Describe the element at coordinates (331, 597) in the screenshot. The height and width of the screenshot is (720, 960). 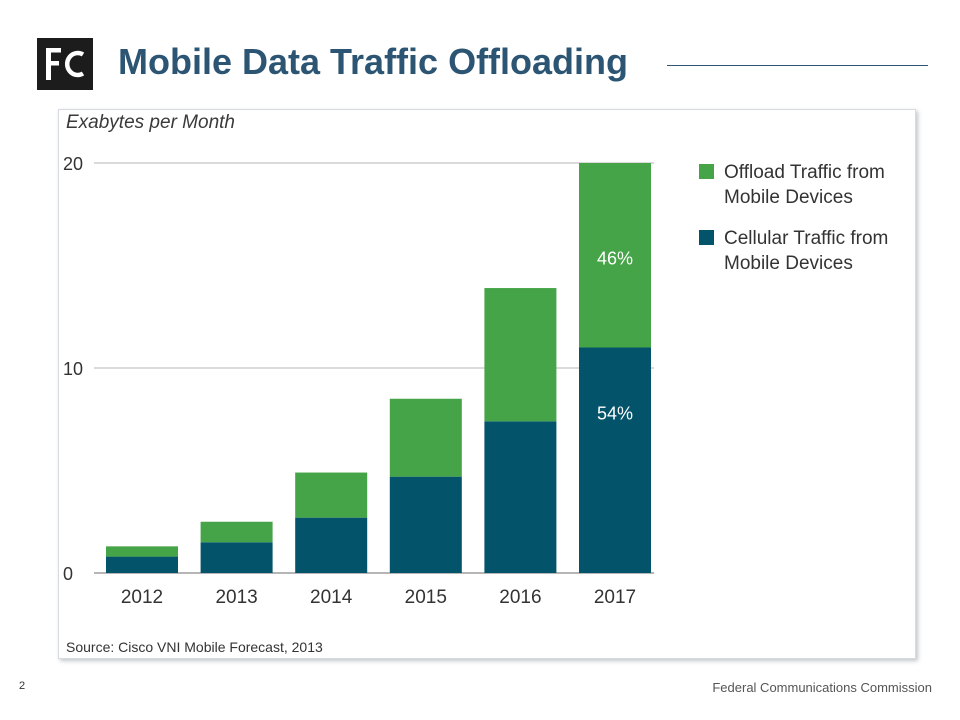
I see `x-tick-label-2014: 2014` at that location.